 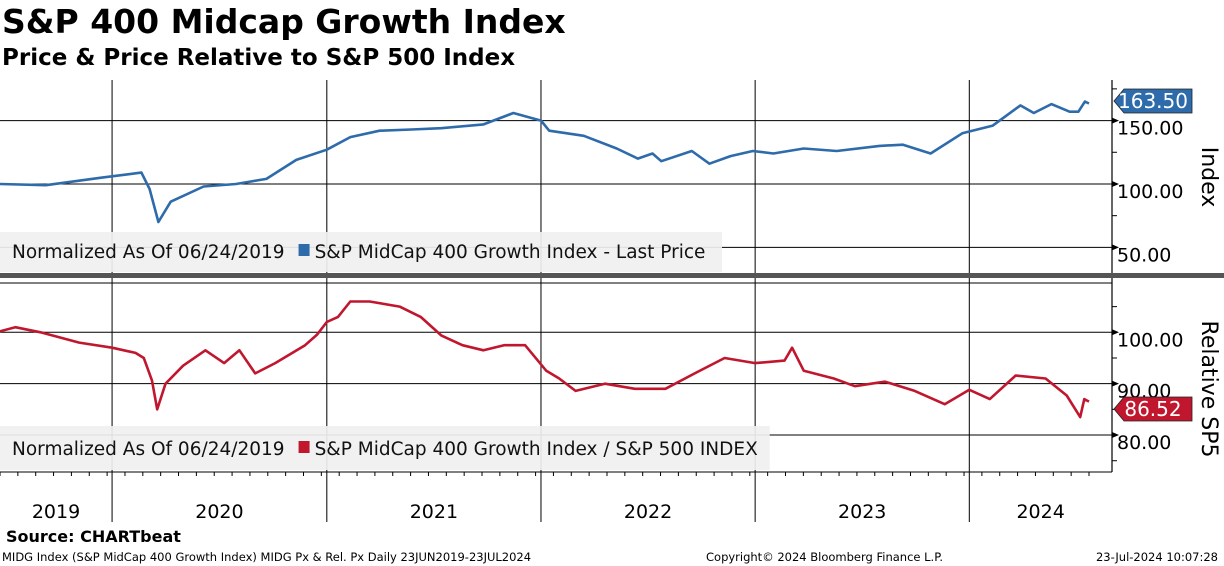 What do you see at coordinates (1144, 255) in the screenshot?
I see `y-tick-label: 50.00` at bounding box center [1144, 255].